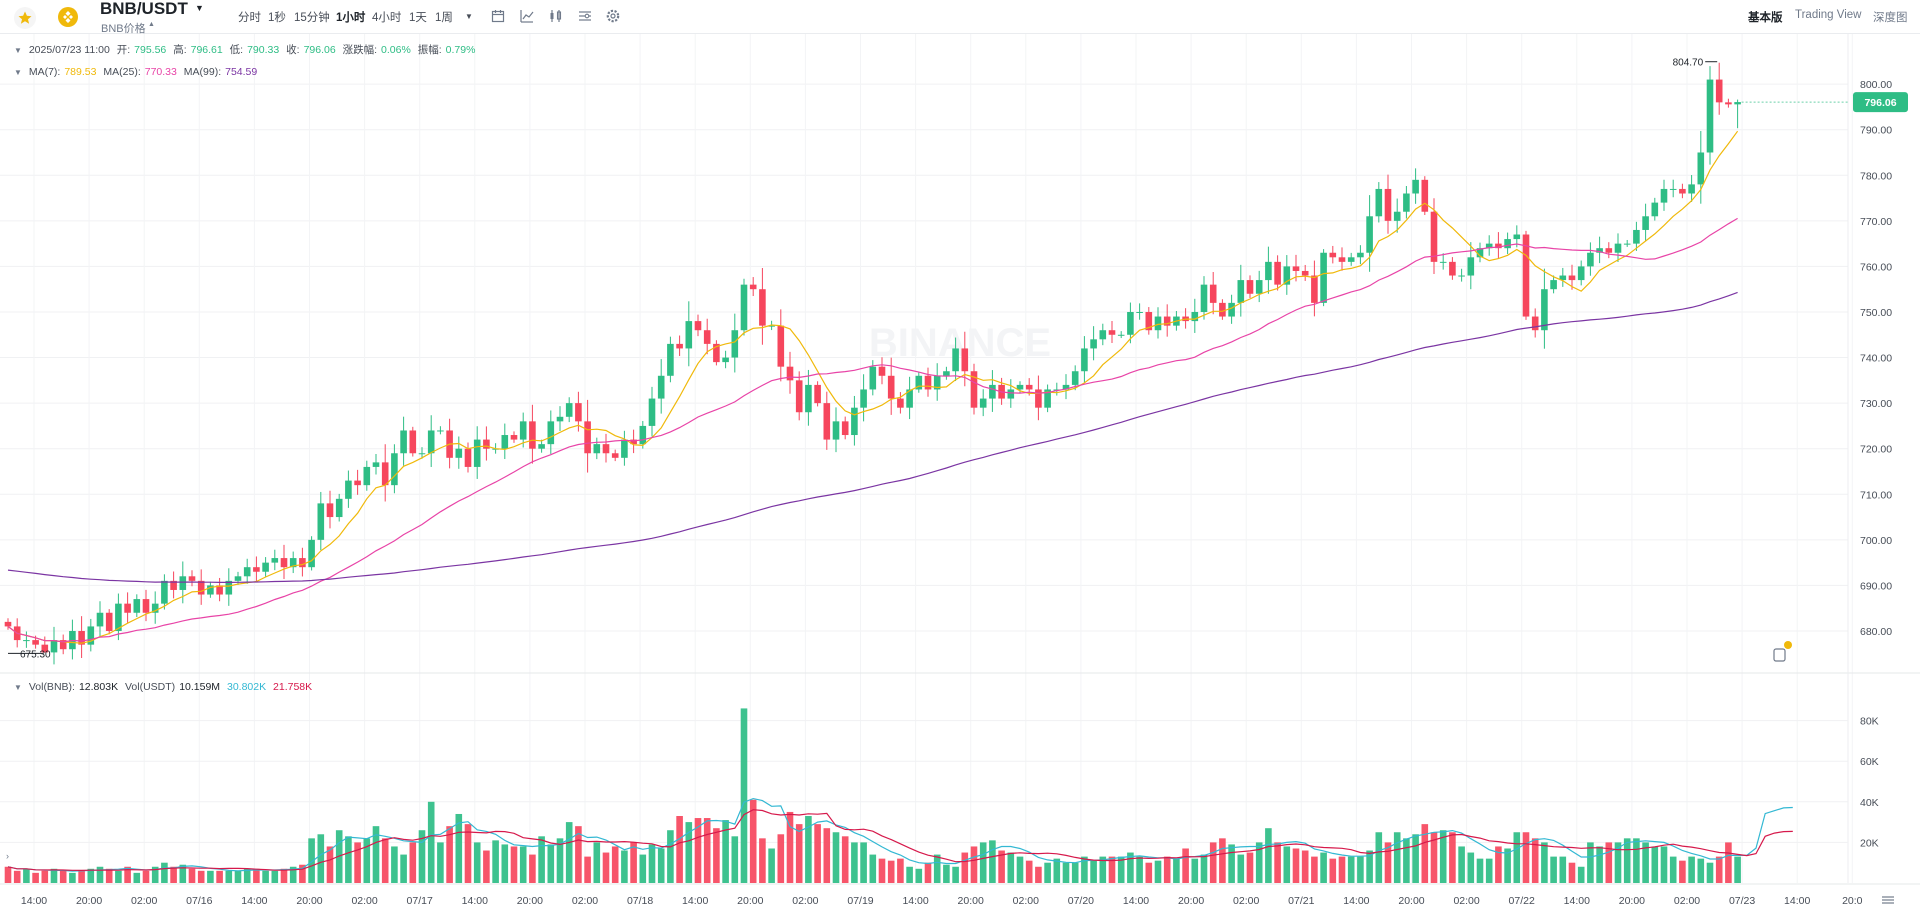  What do you see at coordinates (1890, 18) in the screenshot?
I see `view-depth: 深度图` at bounding box center [1890, 18].